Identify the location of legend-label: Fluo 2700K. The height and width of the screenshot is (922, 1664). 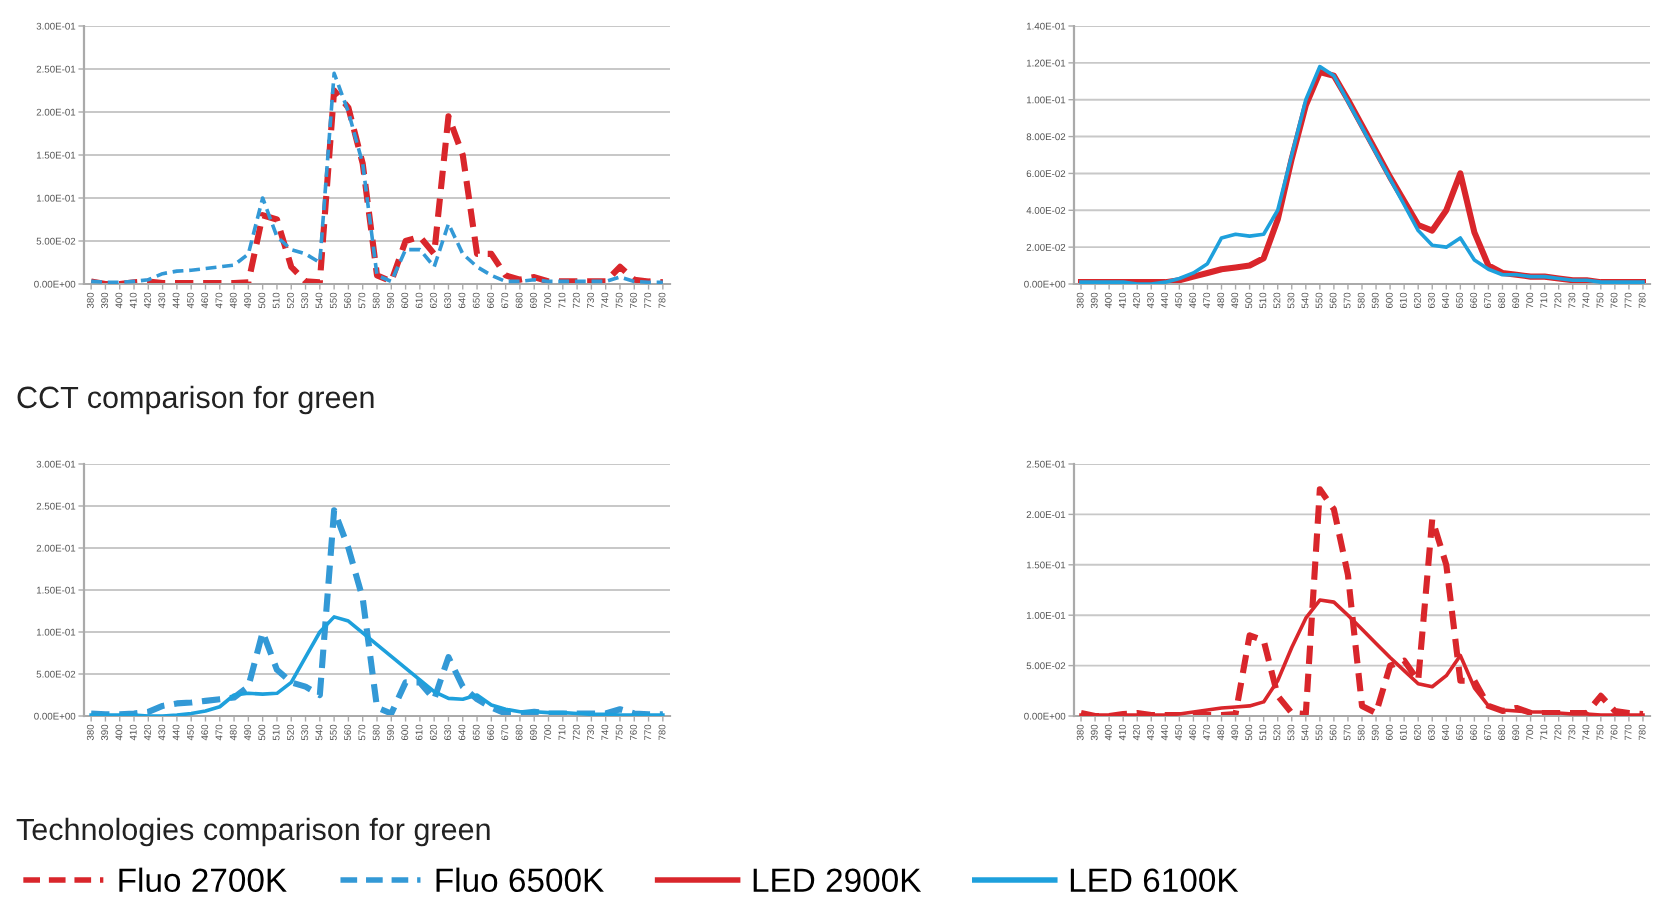
(203, 880).